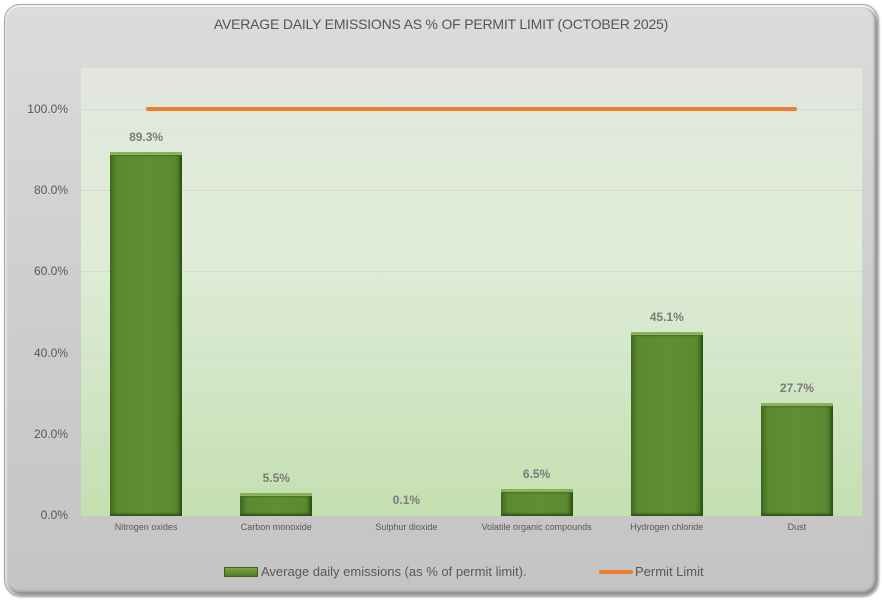 This screenshot has height=600, width=882. I want to click on data-label: 5.5%, so click(276, 477).